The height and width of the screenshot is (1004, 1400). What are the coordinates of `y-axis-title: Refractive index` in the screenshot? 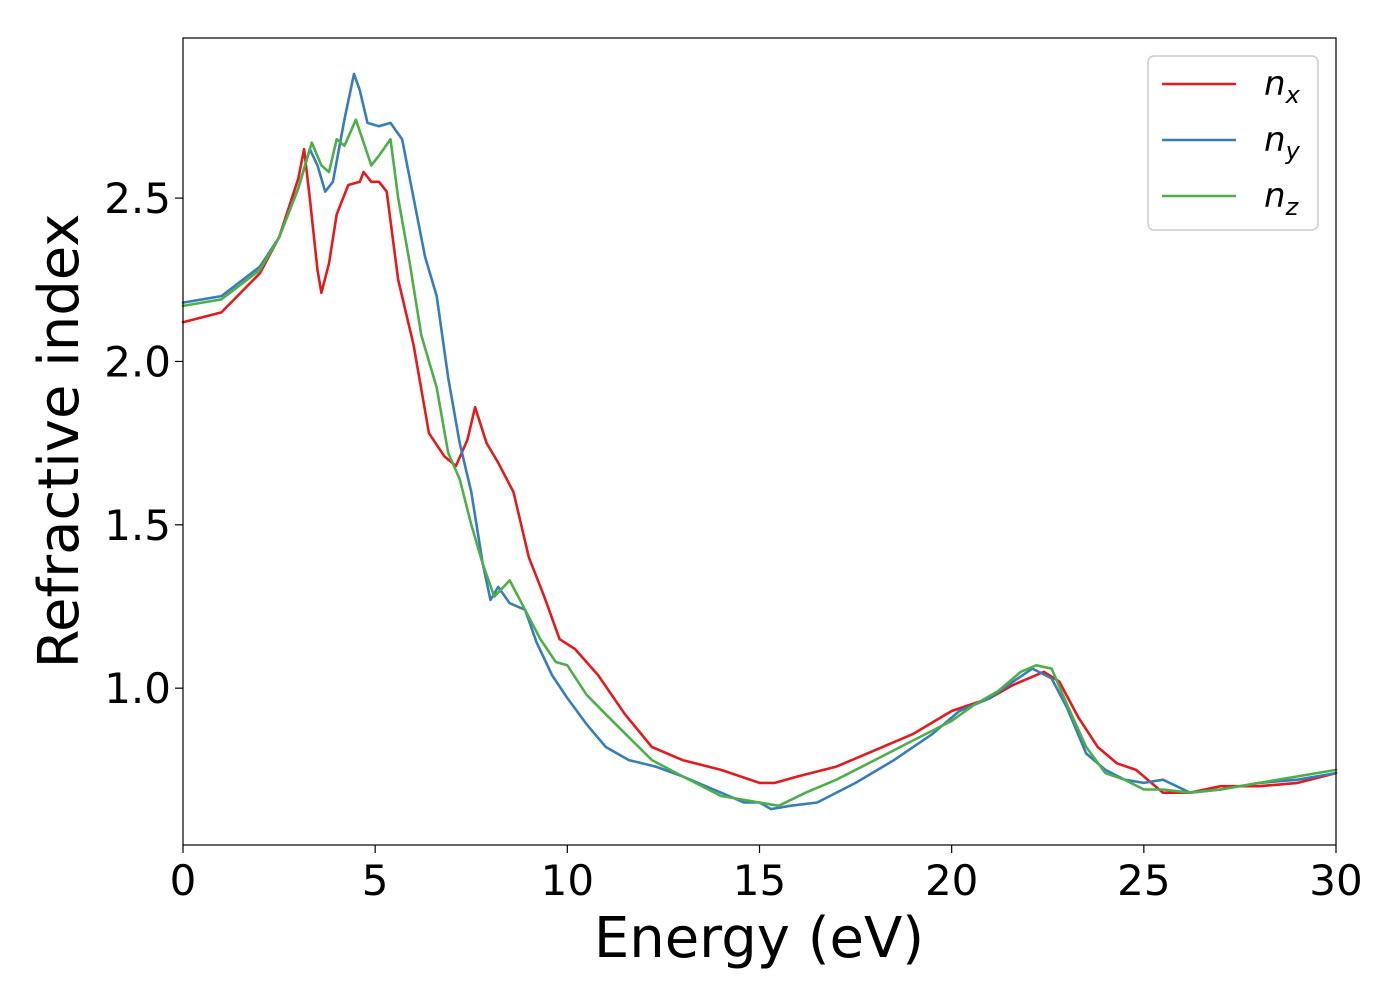 It's located at (59, 441).